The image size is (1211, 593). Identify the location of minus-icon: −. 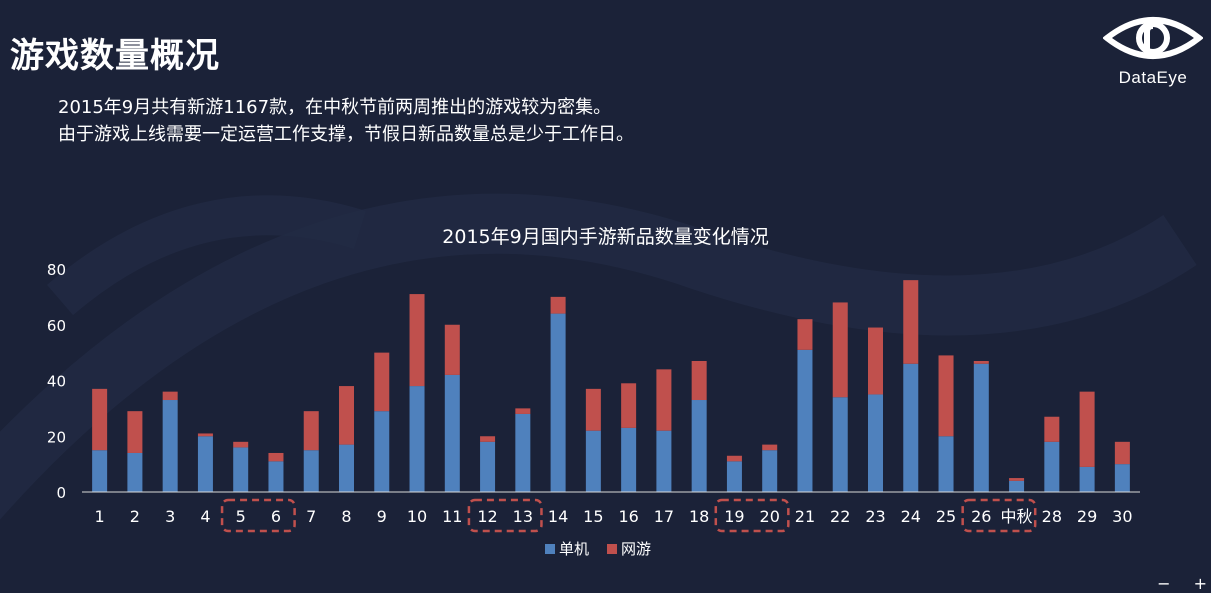
(1164, 583).